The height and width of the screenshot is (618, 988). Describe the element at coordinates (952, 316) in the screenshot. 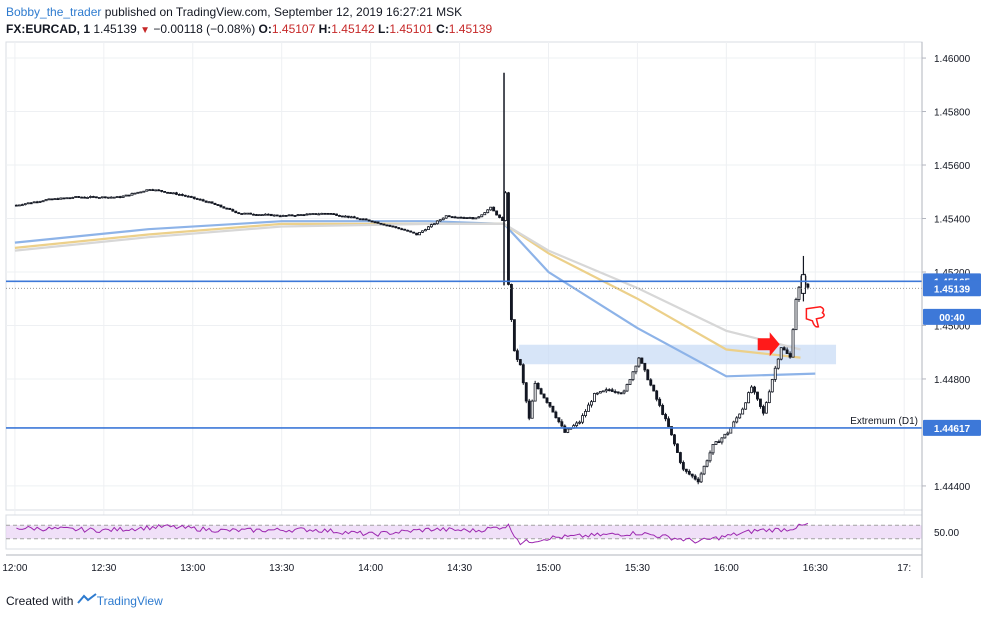

I see `price-label-bg` at that location.